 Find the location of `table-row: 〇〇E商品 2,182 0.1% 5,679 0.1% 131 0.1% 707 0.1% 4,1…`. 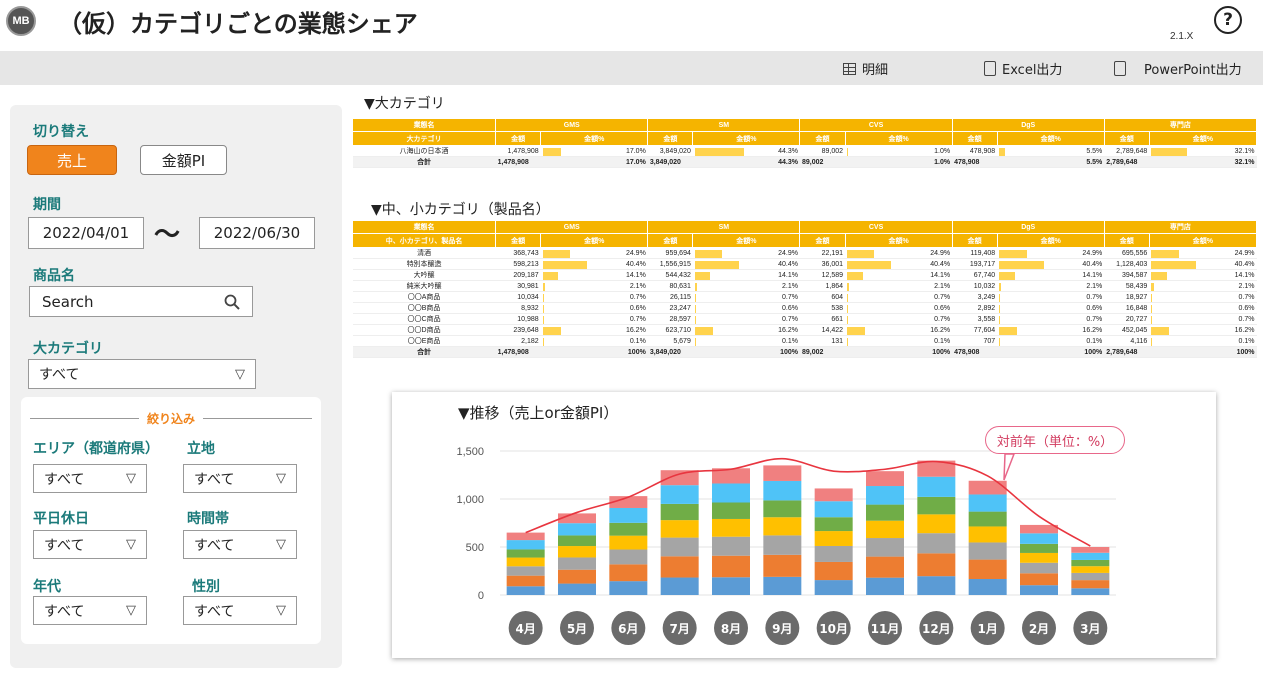

table-row: 〇〇E商品 2,182 0.1% 5,679 0.1% 131 0.1% 707 0.1% 4,1… is located at coordinates (804, 341).